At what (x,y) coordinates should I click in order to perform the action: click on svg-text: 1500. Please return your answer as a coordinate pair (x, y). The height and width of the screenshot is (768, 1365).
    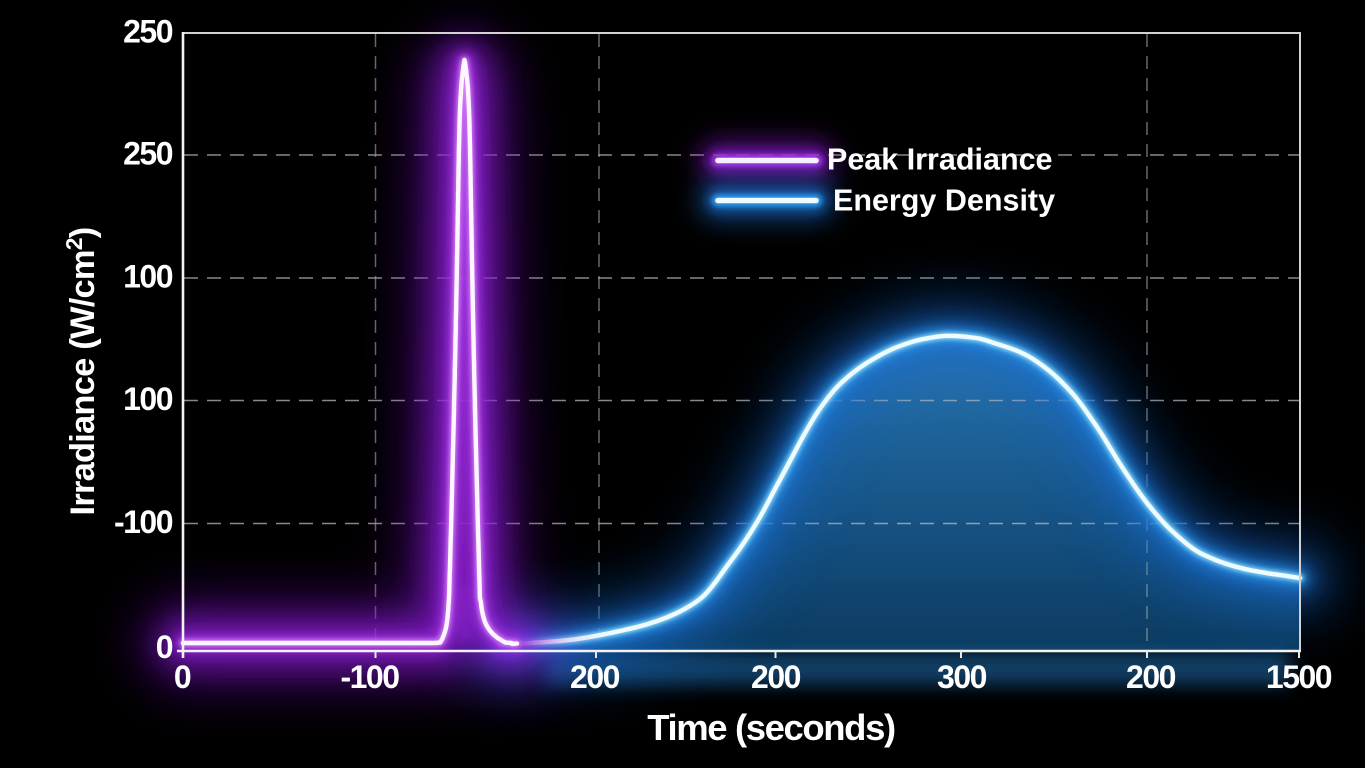
    Looking at the image, I should click on (1299, 677).